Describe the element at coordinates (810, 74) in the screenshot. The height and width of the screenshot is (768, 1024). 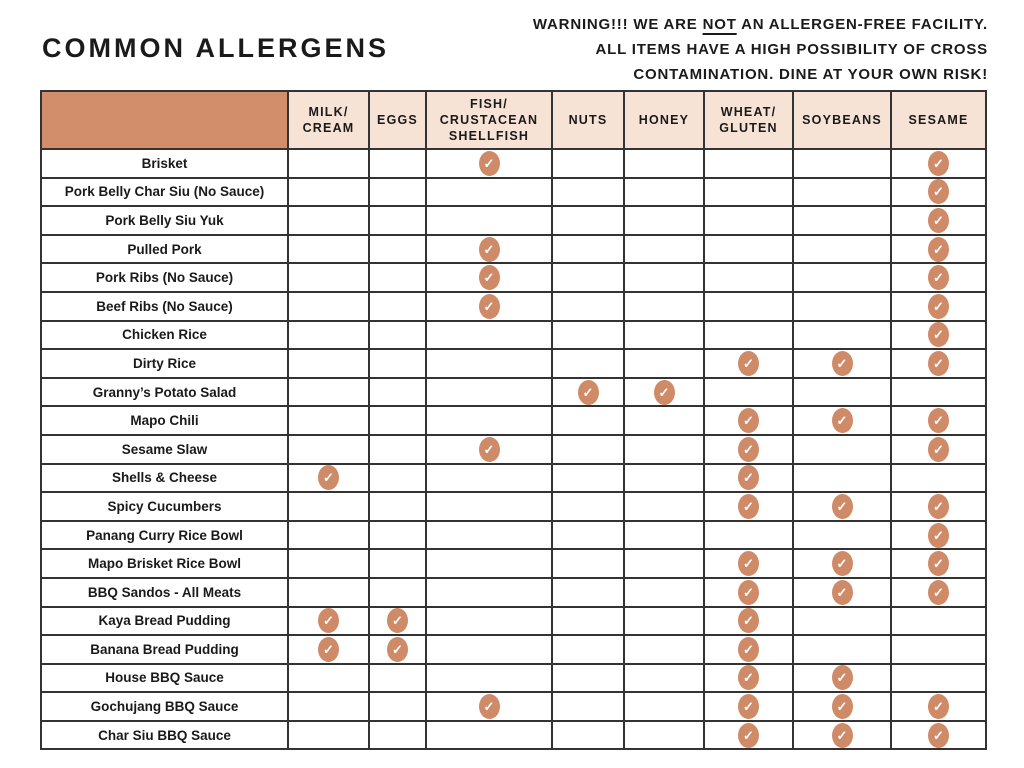
I see `warning-line-3: CONTAMINATION. DINE AT YOUR OWN RISK!` at that location.